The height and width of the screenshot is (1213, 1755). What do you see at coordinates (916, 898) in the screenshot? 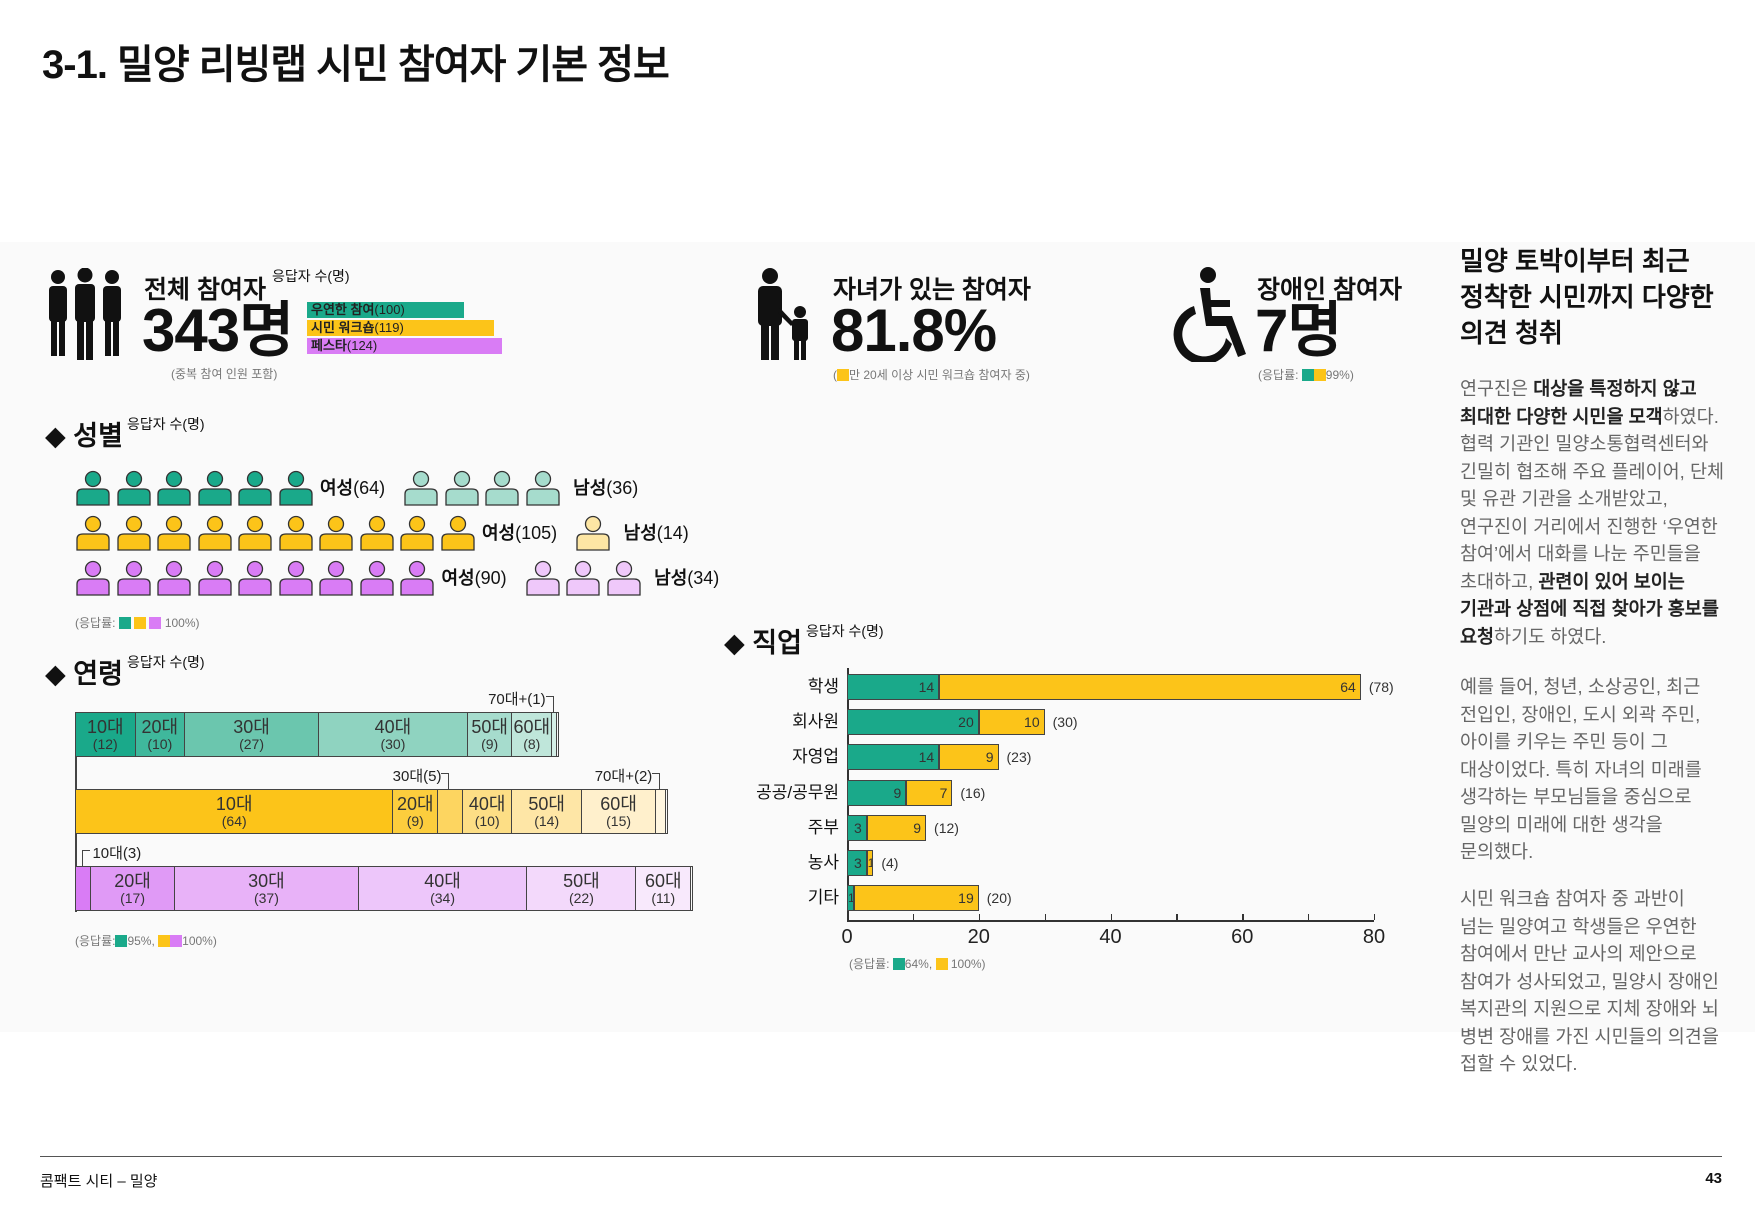
I see `job-bar-segment: 19` at bounding box center [916, 898].